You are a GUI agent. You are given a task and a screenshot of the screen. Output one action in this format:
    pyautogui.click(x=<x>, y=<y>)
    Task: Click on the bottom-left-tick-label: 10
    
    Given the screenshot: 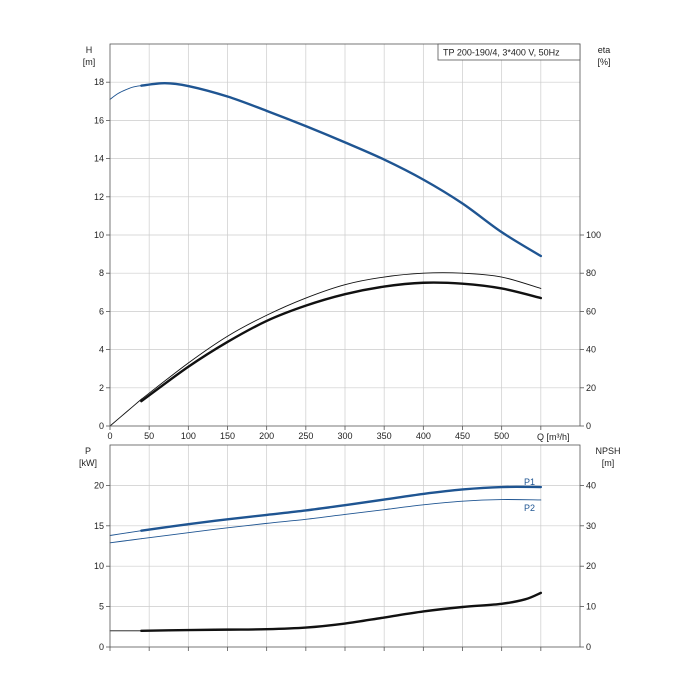 What is the action you would take?
    pyautogui.click(x=99, y=566)
    